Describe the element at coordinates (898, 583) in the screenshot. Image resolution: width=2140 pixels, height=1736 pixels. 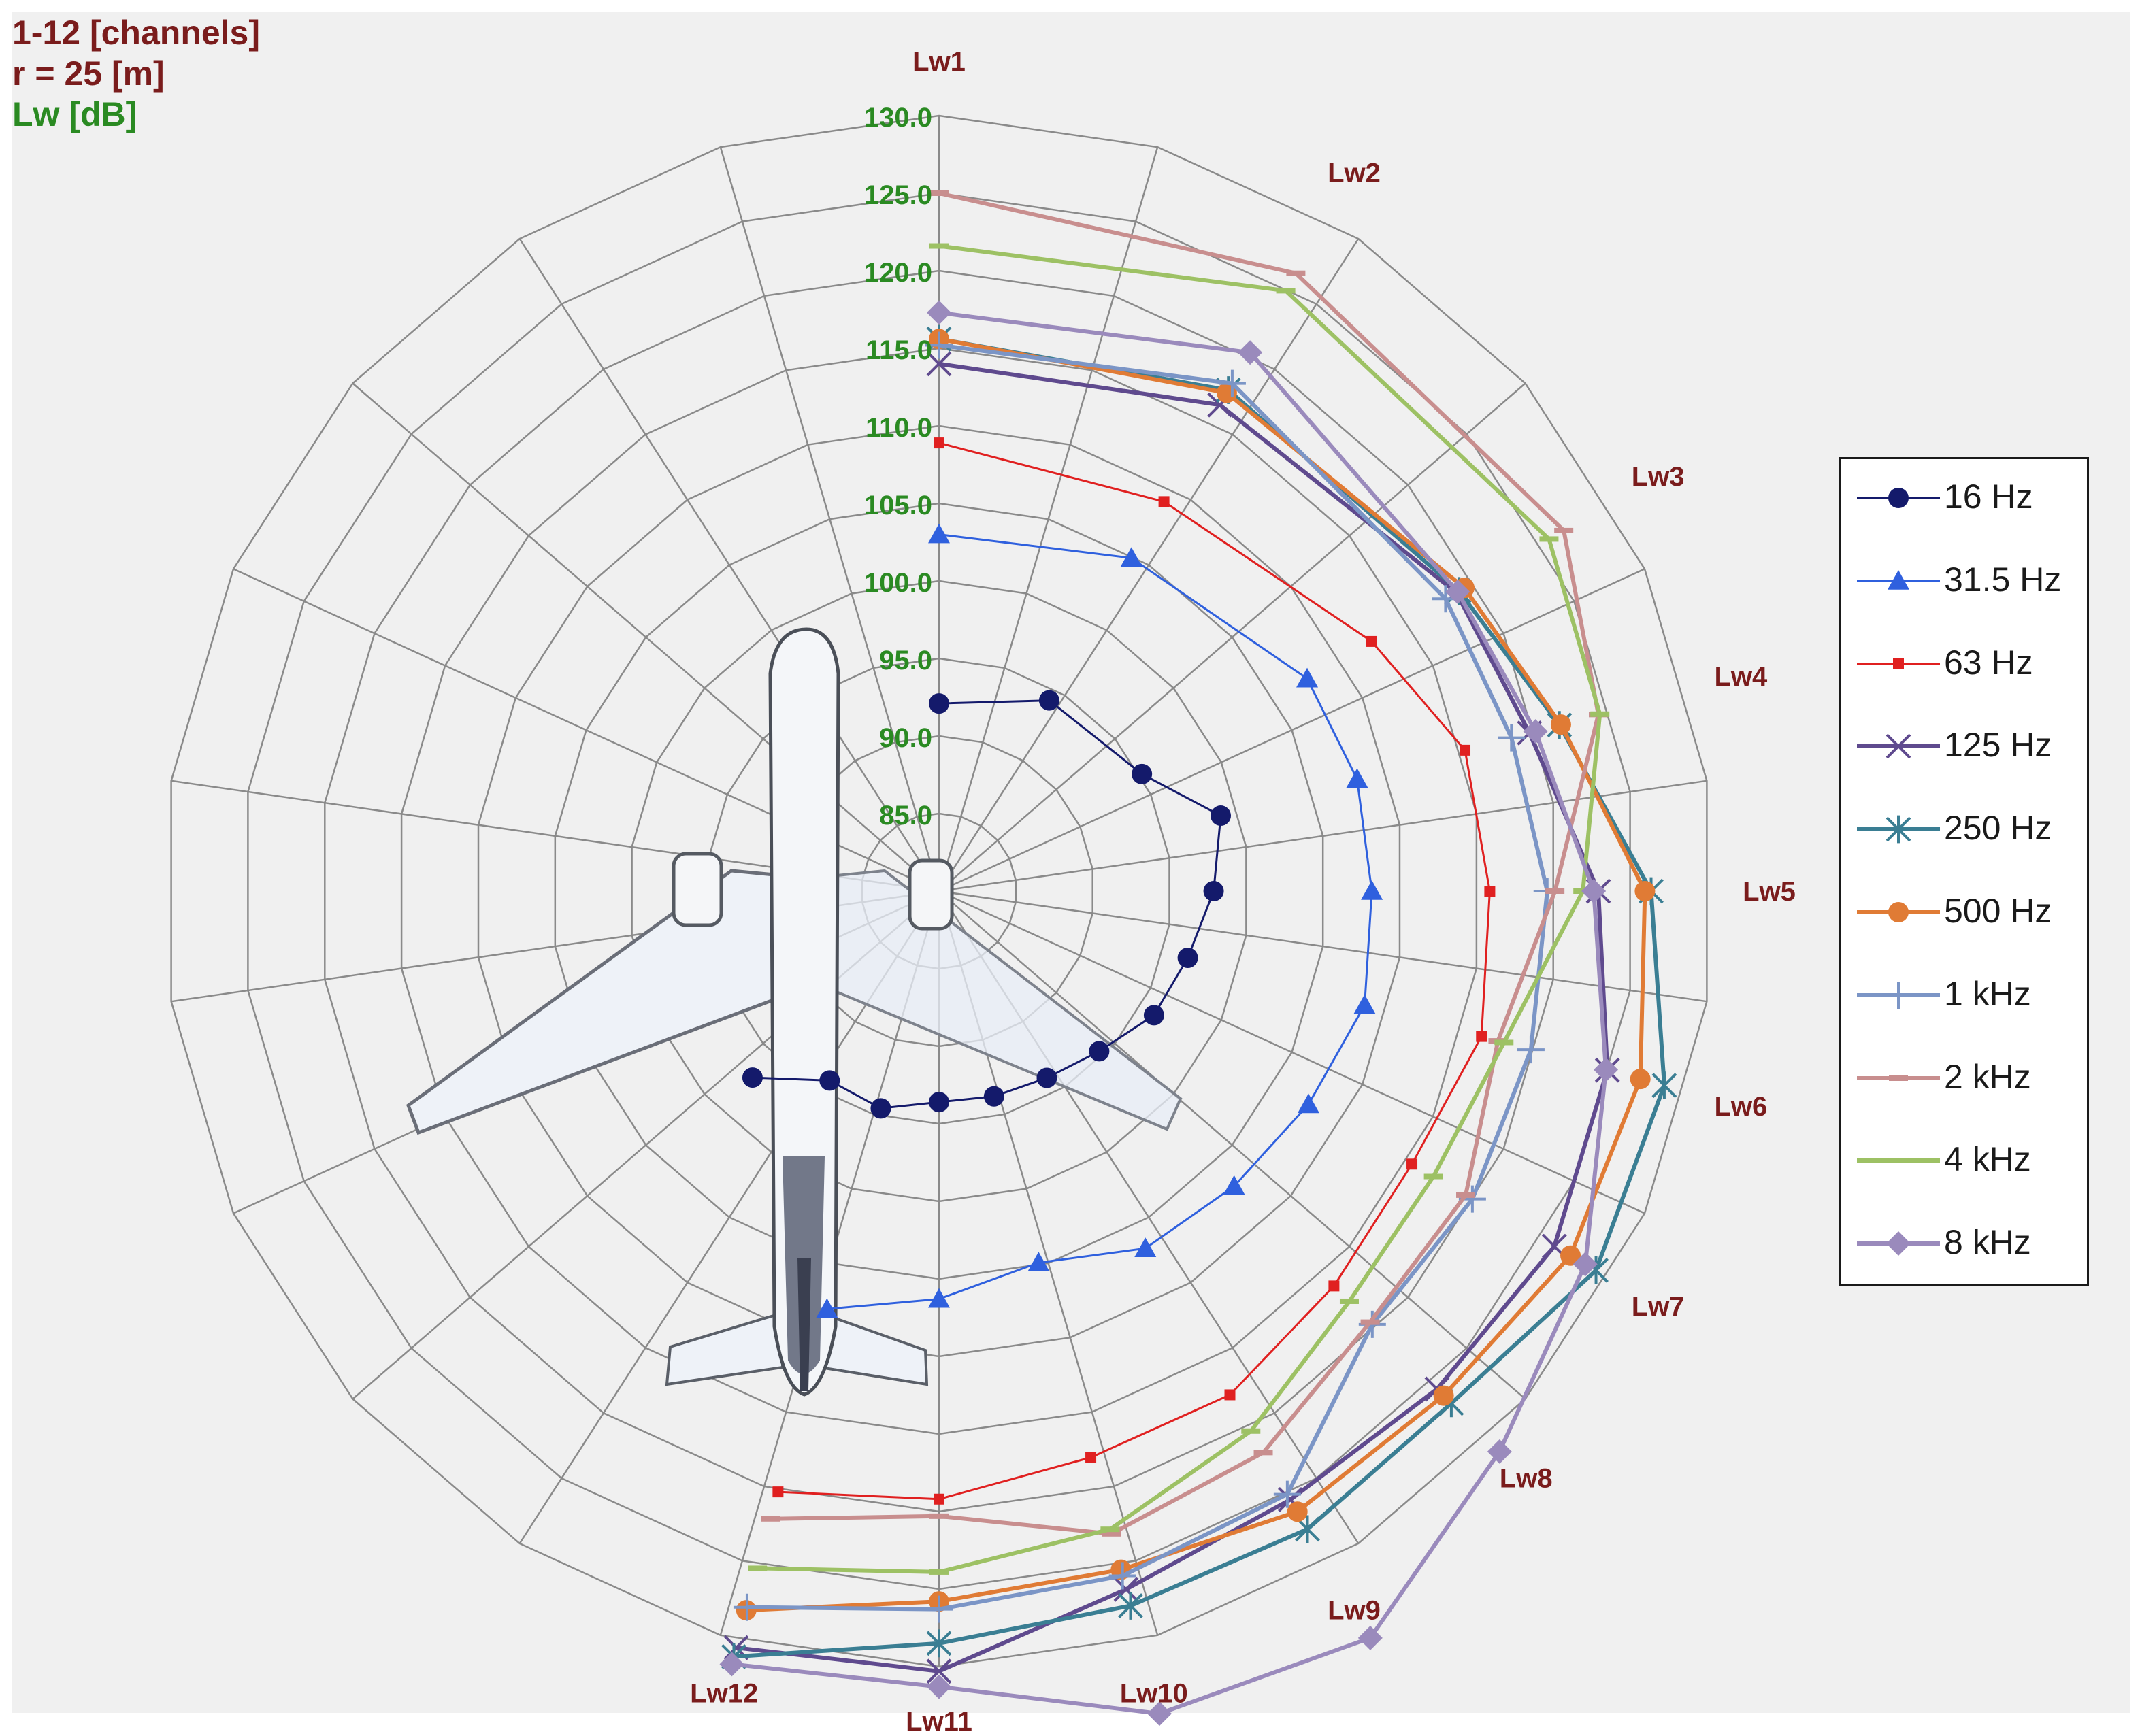
I see `r-tick-label: 100.0` at that location.